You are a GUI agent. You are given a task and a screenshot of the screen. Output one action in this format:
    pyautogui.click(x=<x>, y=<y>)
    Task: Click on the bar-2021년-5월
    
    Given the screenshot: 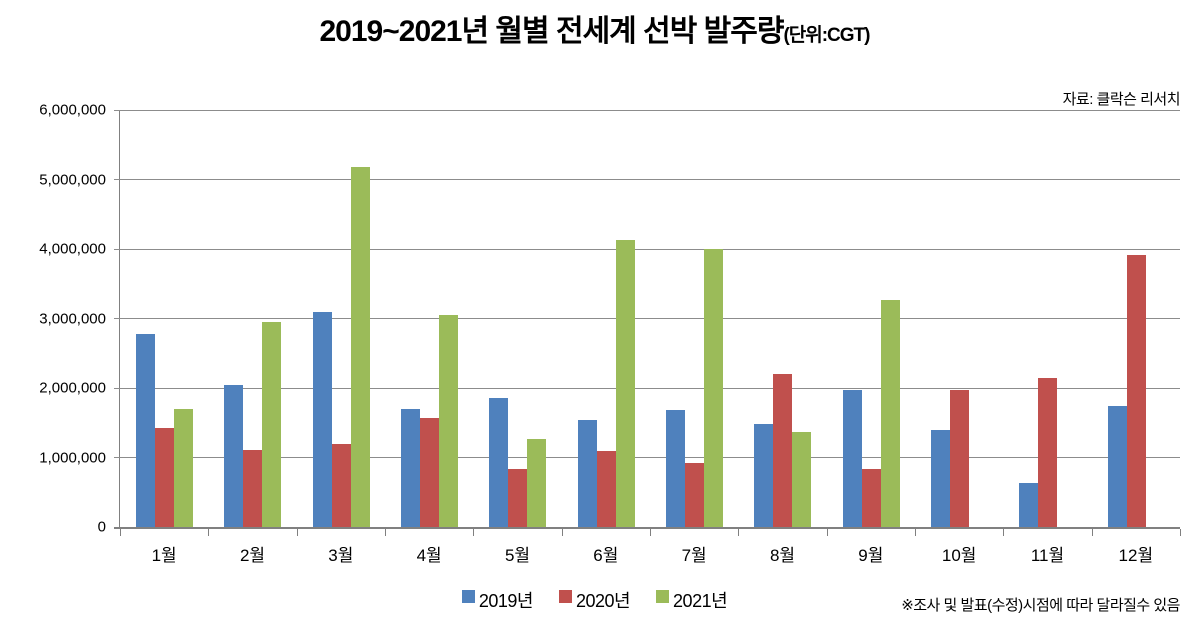 What is the action you would take?
    pyautogui.click(x=537, y=483)
    